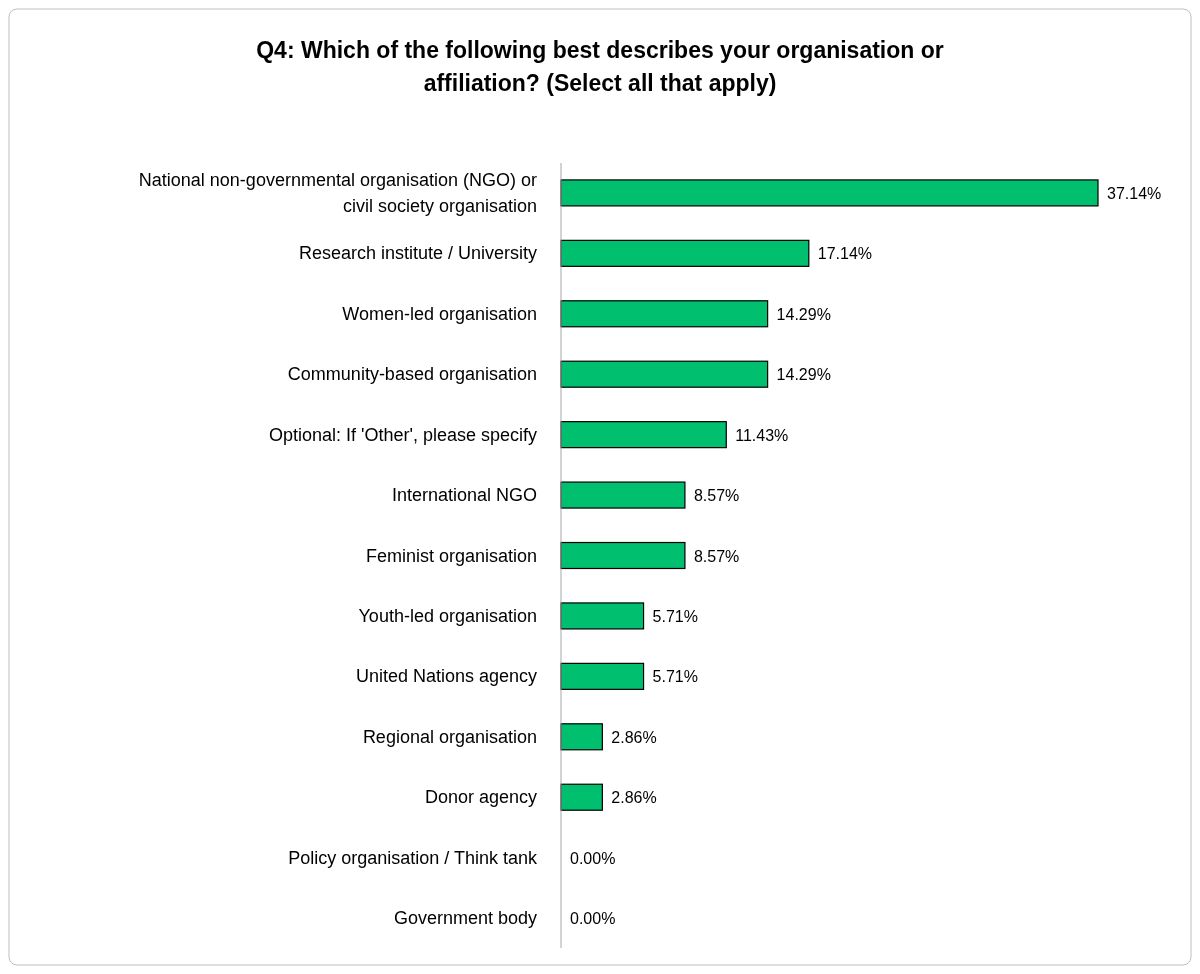 The width and height of the screenshot is (1200, 974). I want to click on y-tick-label: Regional organisation, so click(449, 736).